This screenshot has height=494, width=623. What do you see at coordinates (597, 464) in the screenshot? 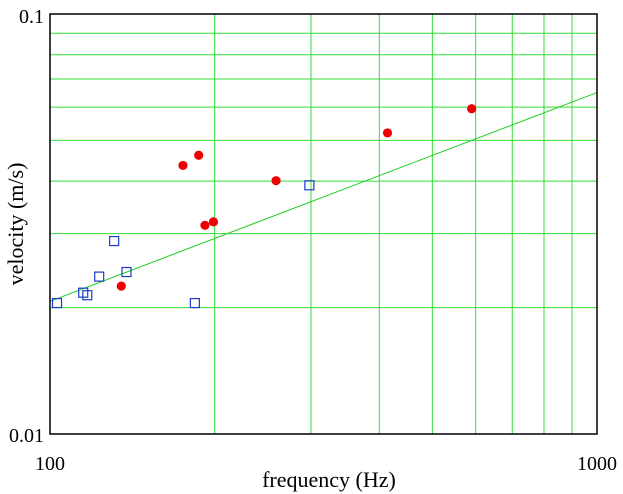
I see `x-tick-label-right: 1000` at bounding box center [597, 464].